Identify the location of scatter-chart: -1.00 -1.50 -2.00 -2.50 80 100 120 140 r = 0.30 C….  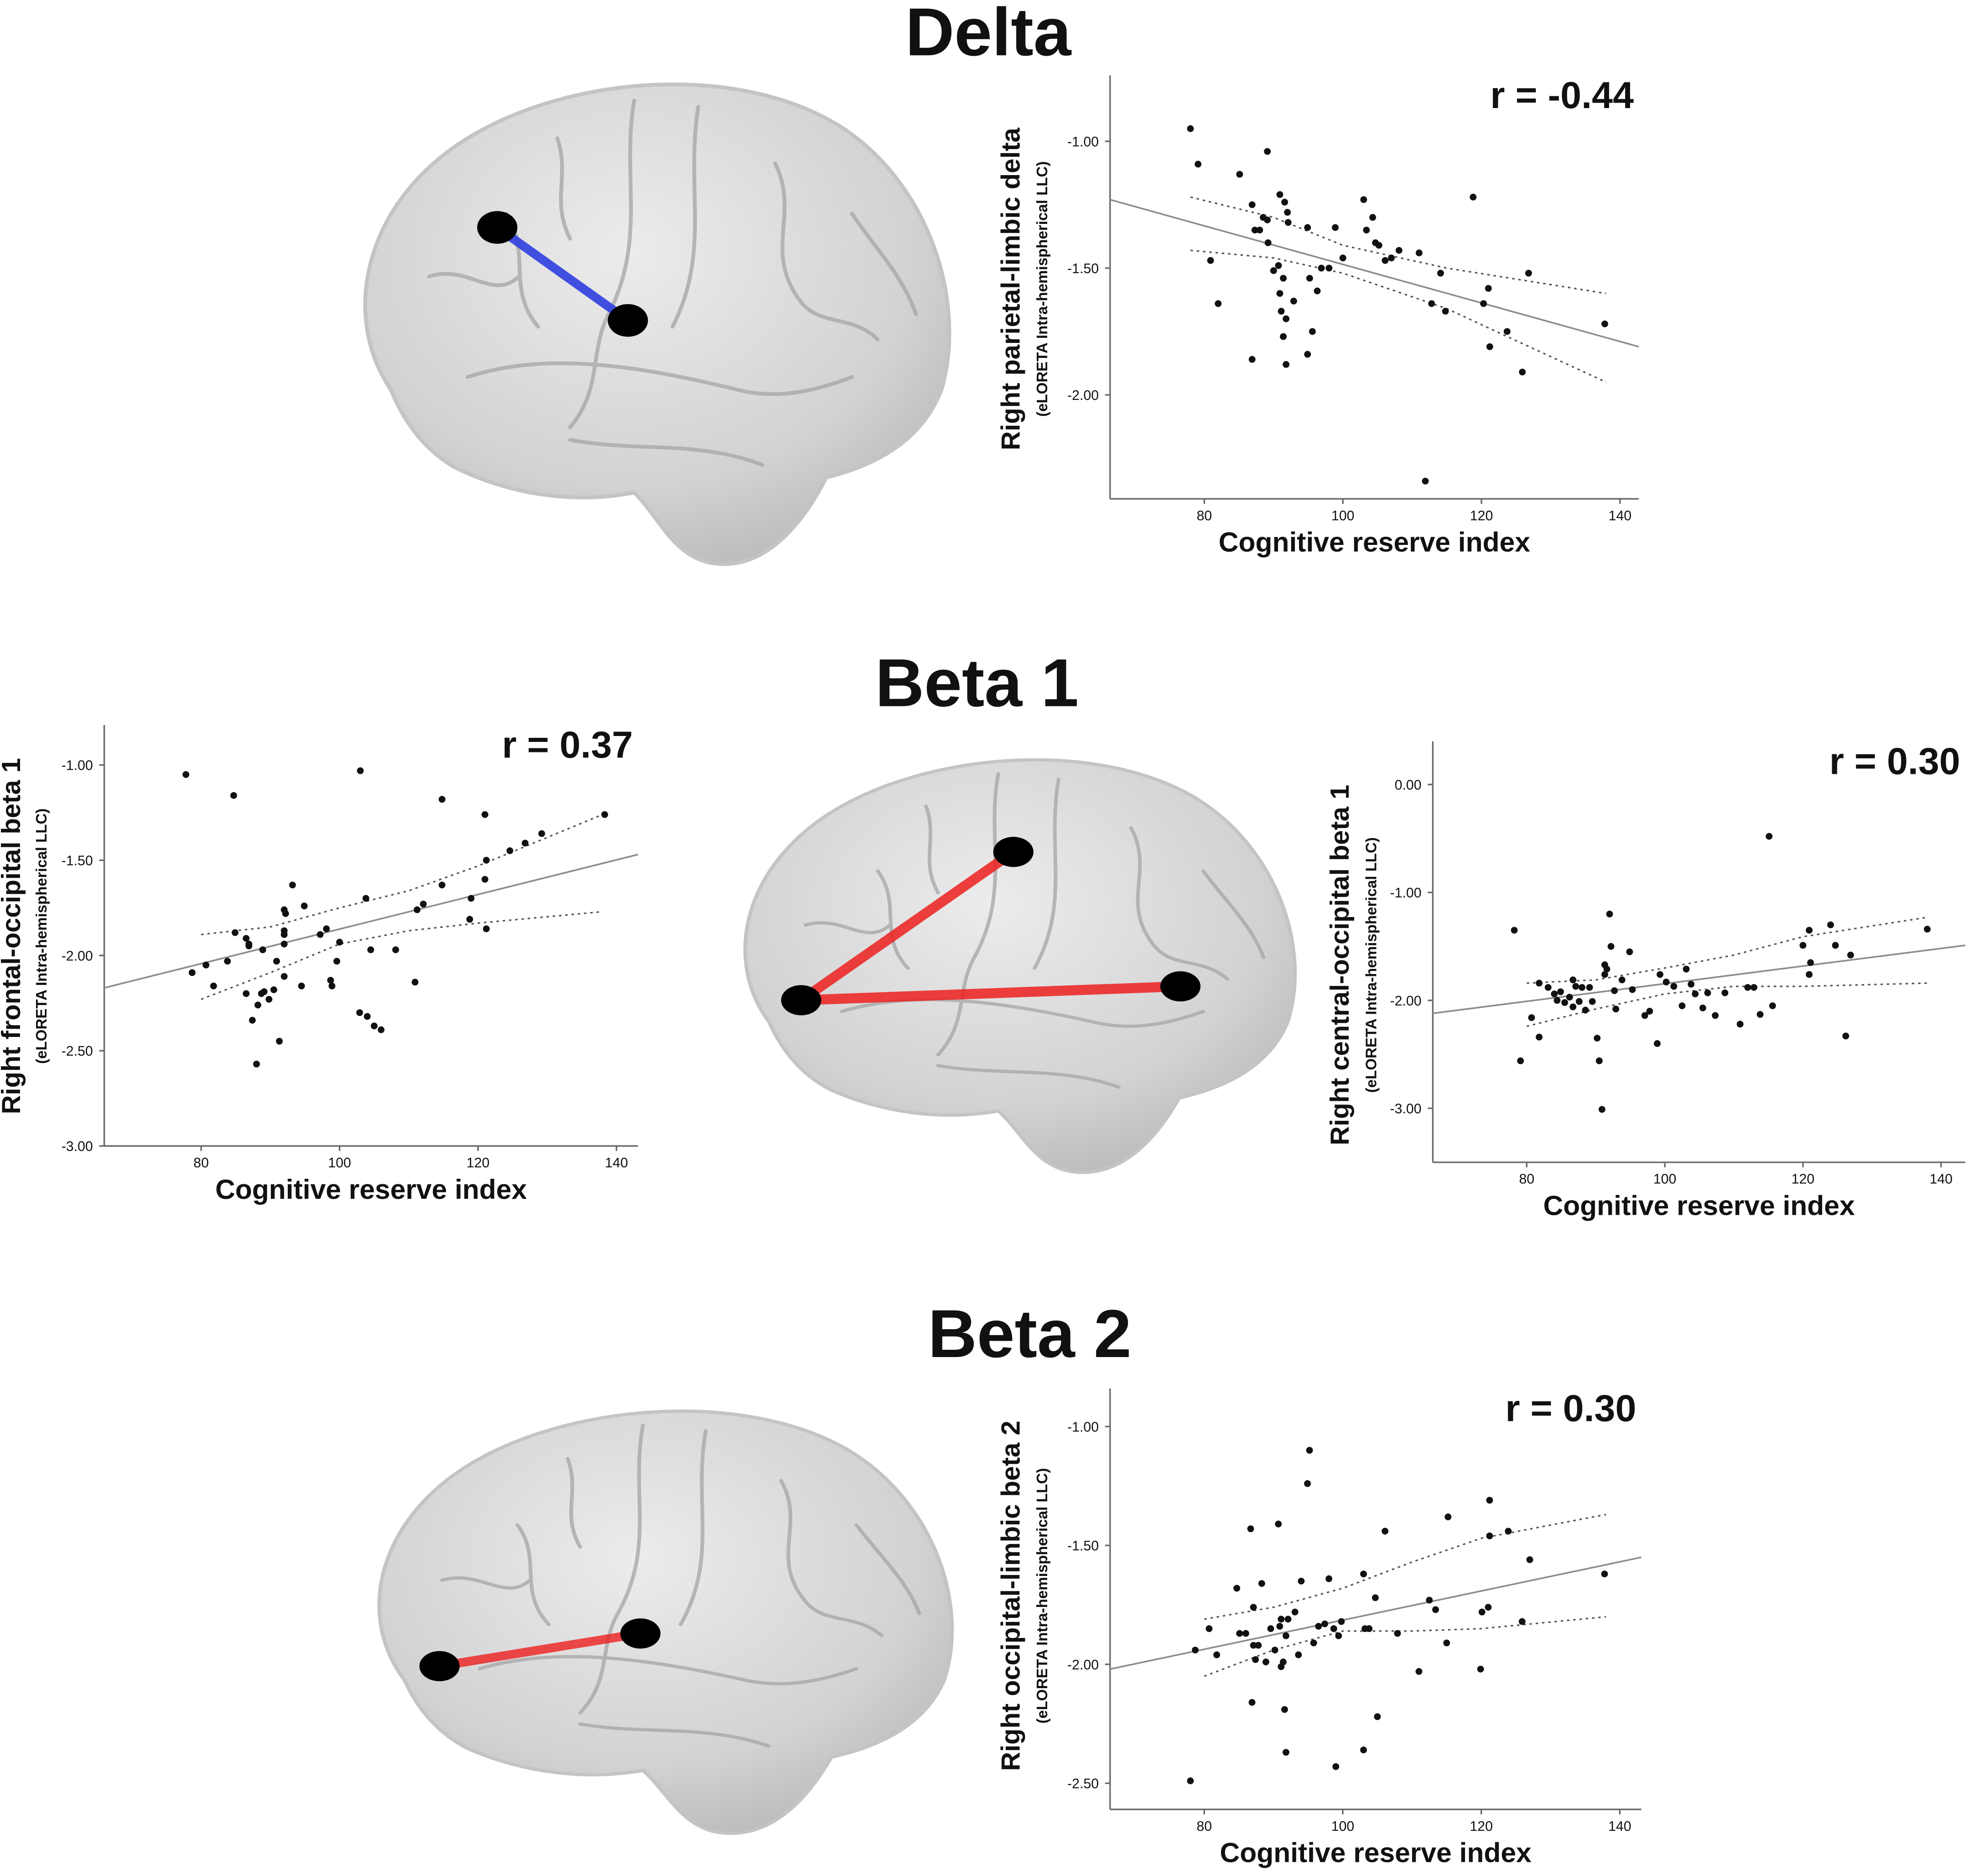
(1319, 1627).